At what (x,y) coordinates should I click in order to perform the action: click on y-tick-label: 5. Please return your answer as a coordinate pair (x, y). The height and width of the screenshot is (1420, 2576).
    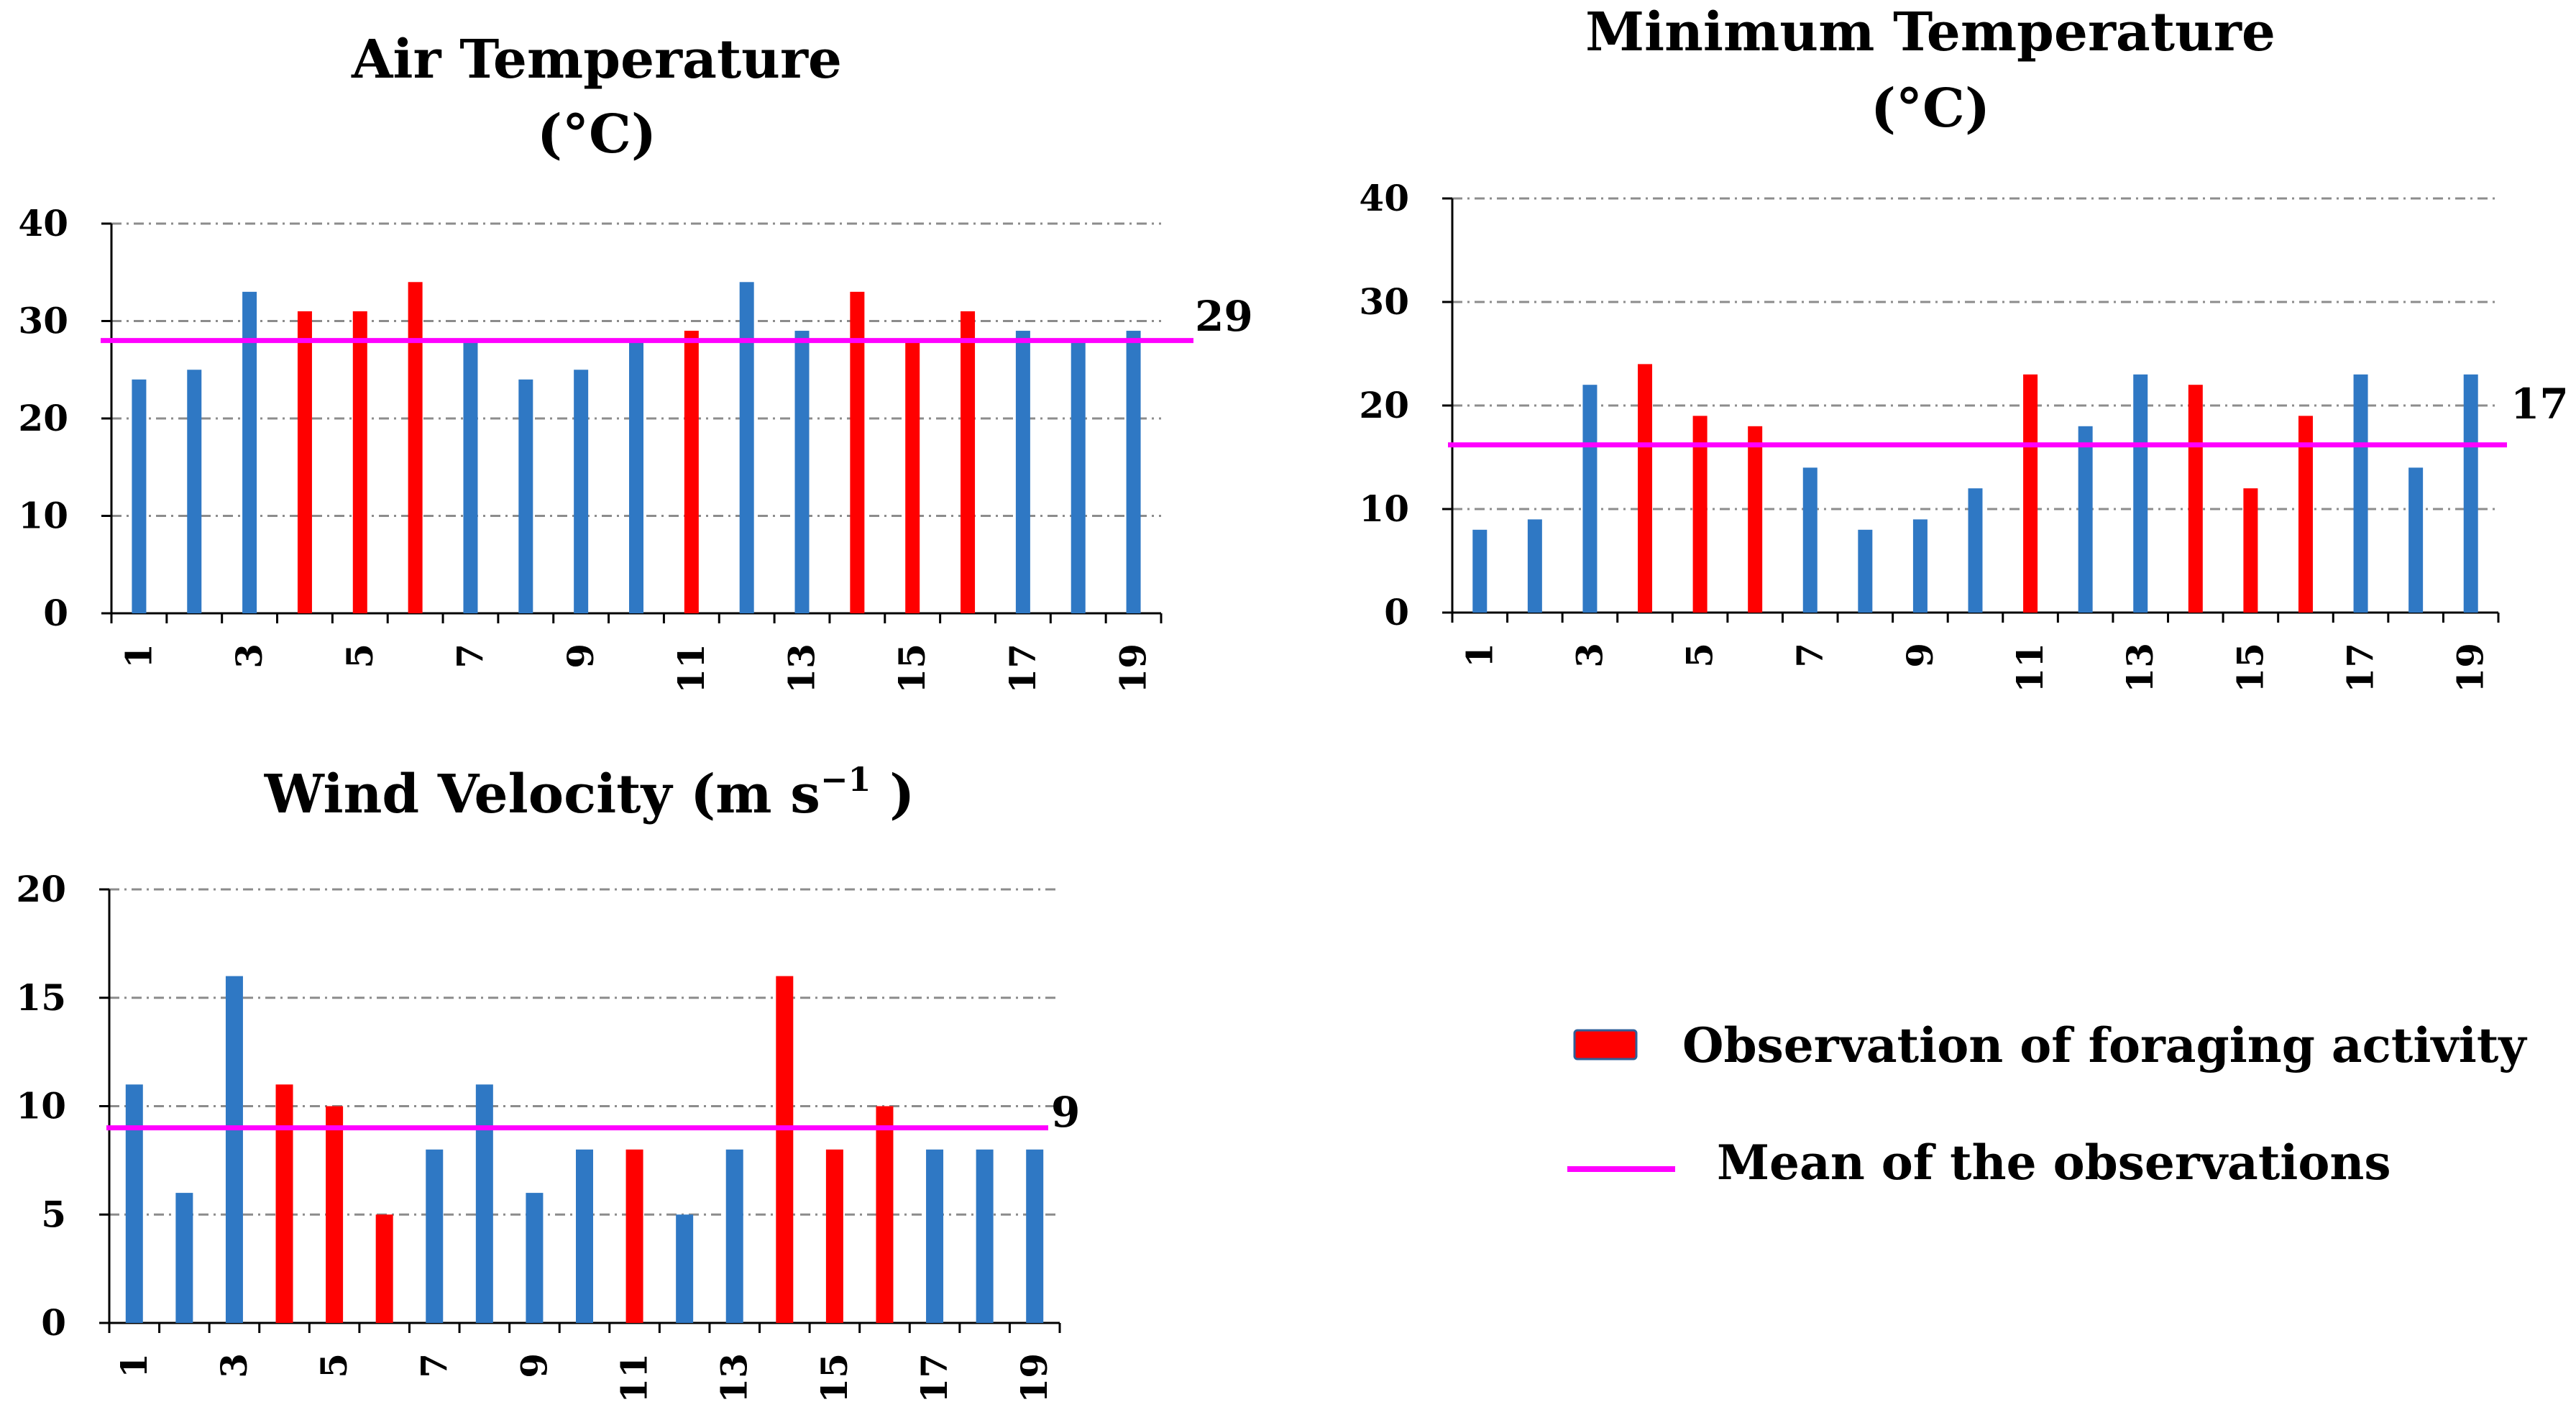
    Looking at the image, I should click on (53, 1214).